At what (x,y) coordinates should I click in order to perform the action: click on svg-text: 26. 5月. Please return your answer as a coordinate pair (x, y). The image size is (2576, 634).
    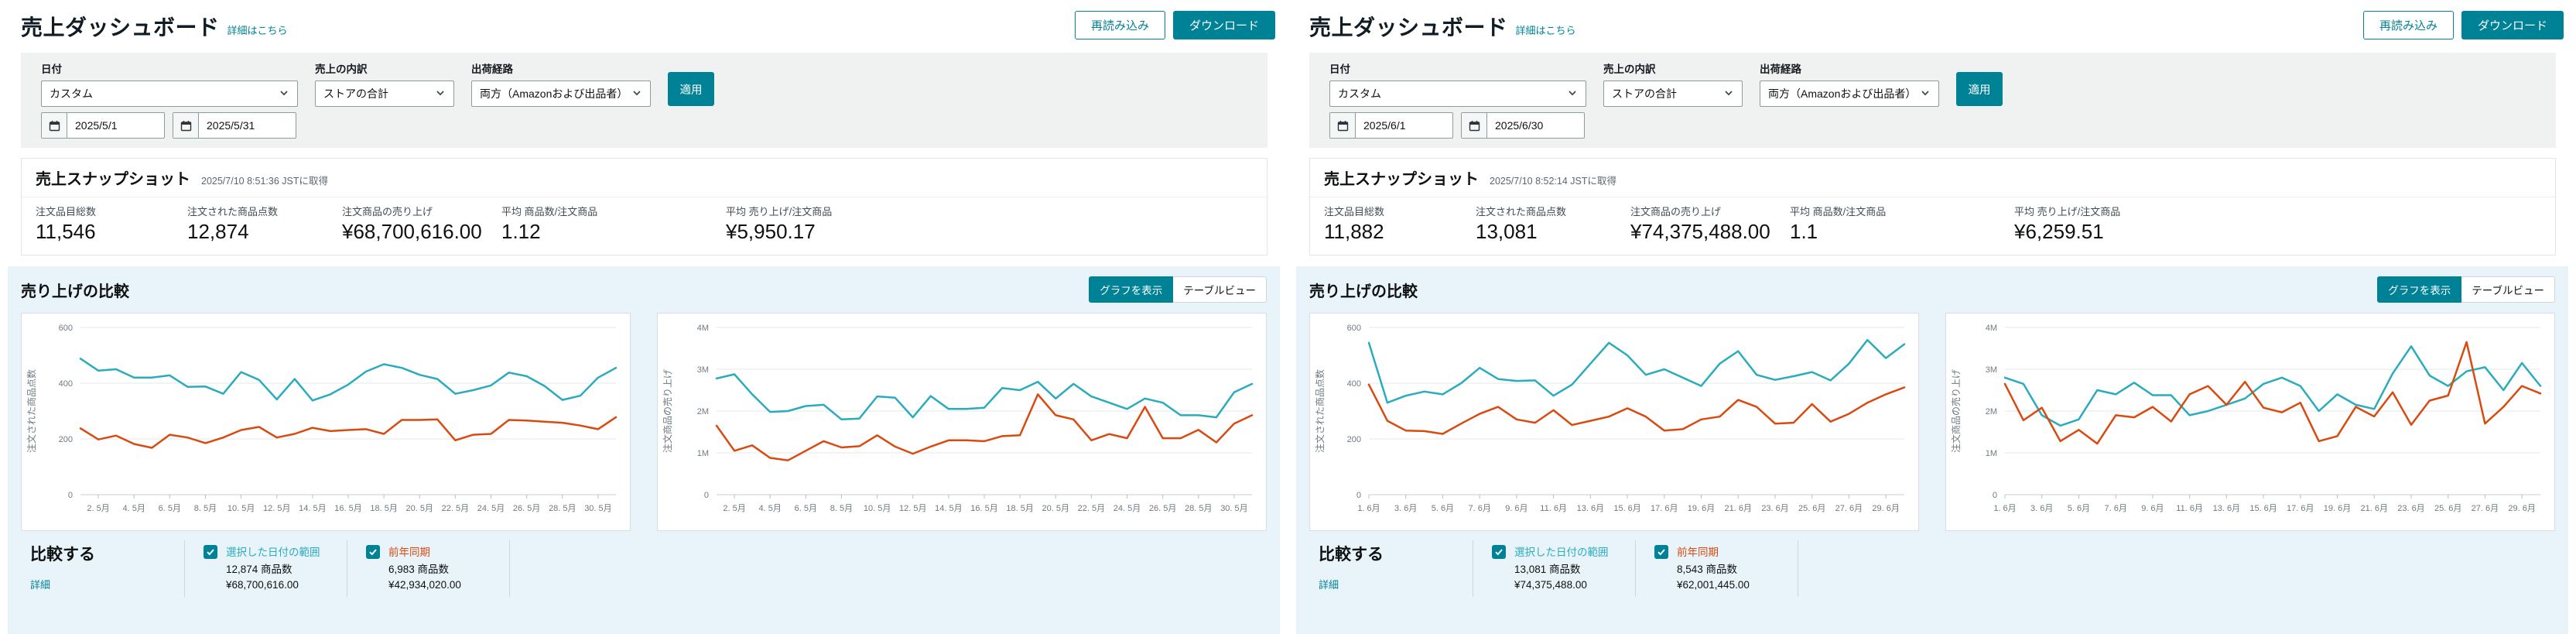
    Looking at the image, I should click on (526, 508).